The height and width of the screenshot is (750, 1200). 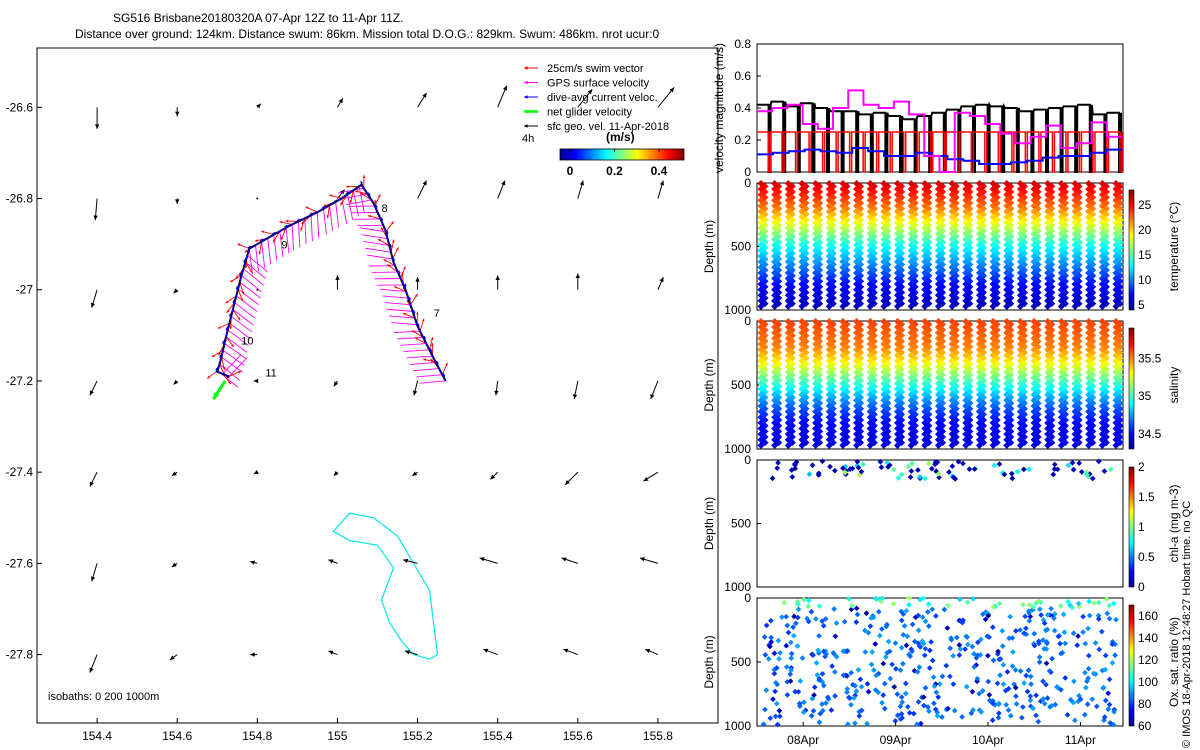 What do you see at coordinates (719, 108) in the screenshot?
I see `velocity-y-label: velocity magnitude (m/s)` at bounding box center [719, 108].